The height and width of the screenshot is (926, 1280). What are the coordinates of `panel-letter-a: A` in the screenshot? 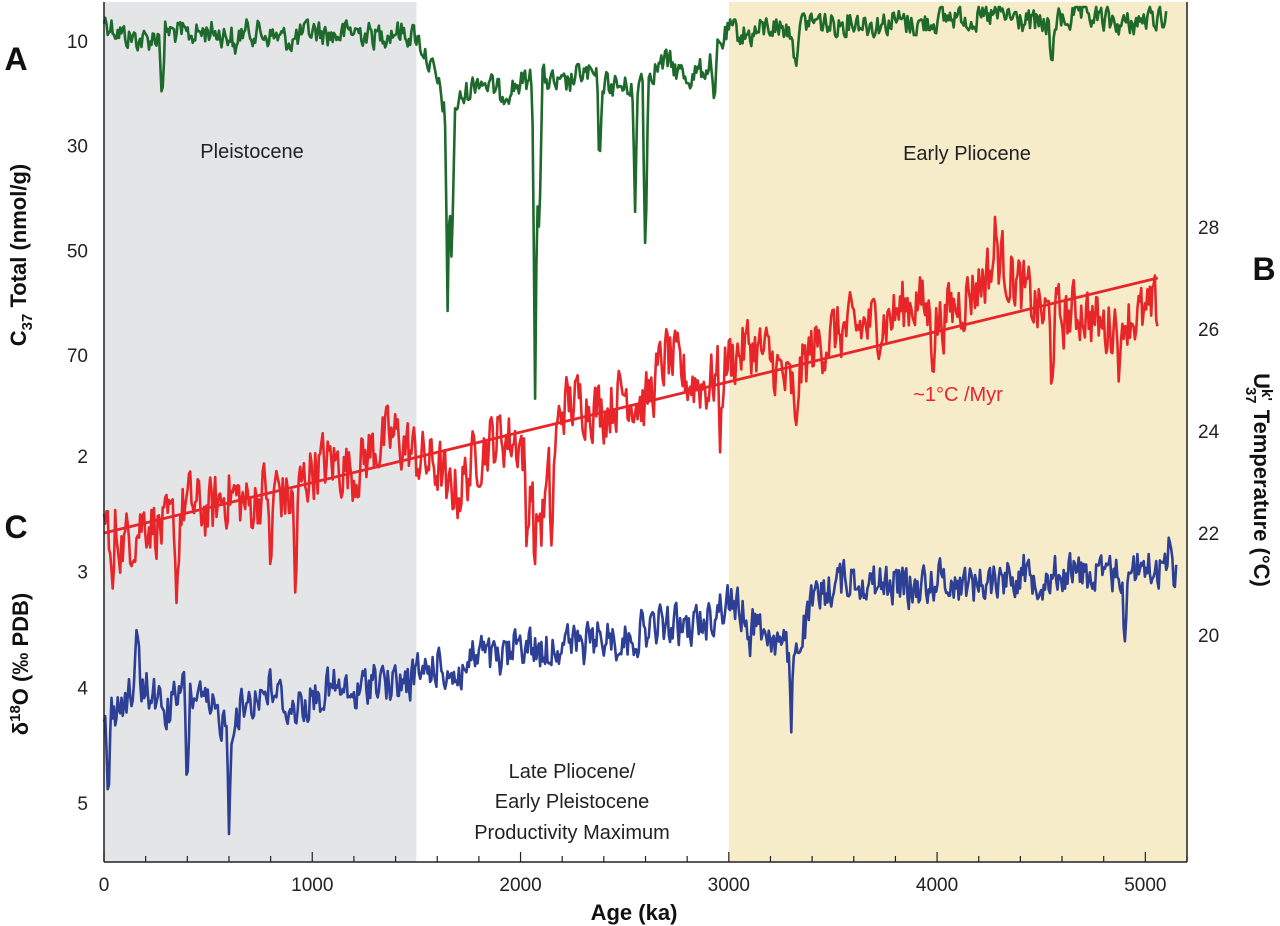 It's located at (15, 59).